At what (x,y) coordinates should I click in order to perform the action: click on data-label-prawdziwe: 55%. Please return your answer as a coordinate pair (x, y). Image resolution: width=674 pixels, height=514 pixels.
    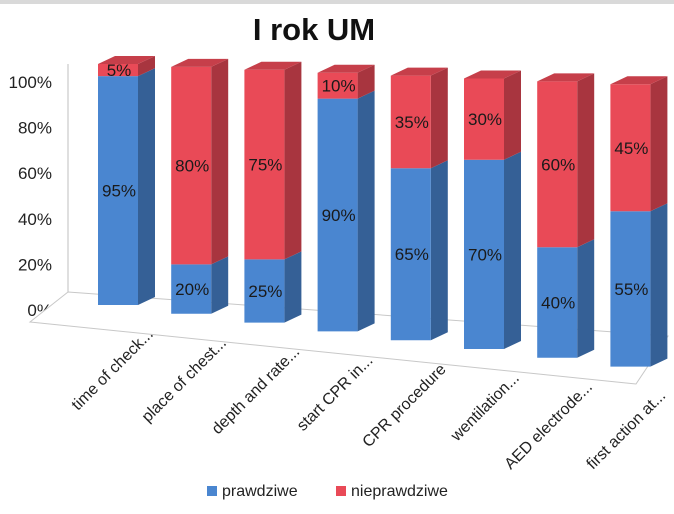
    Looking at the image, I should click on (631, 289).